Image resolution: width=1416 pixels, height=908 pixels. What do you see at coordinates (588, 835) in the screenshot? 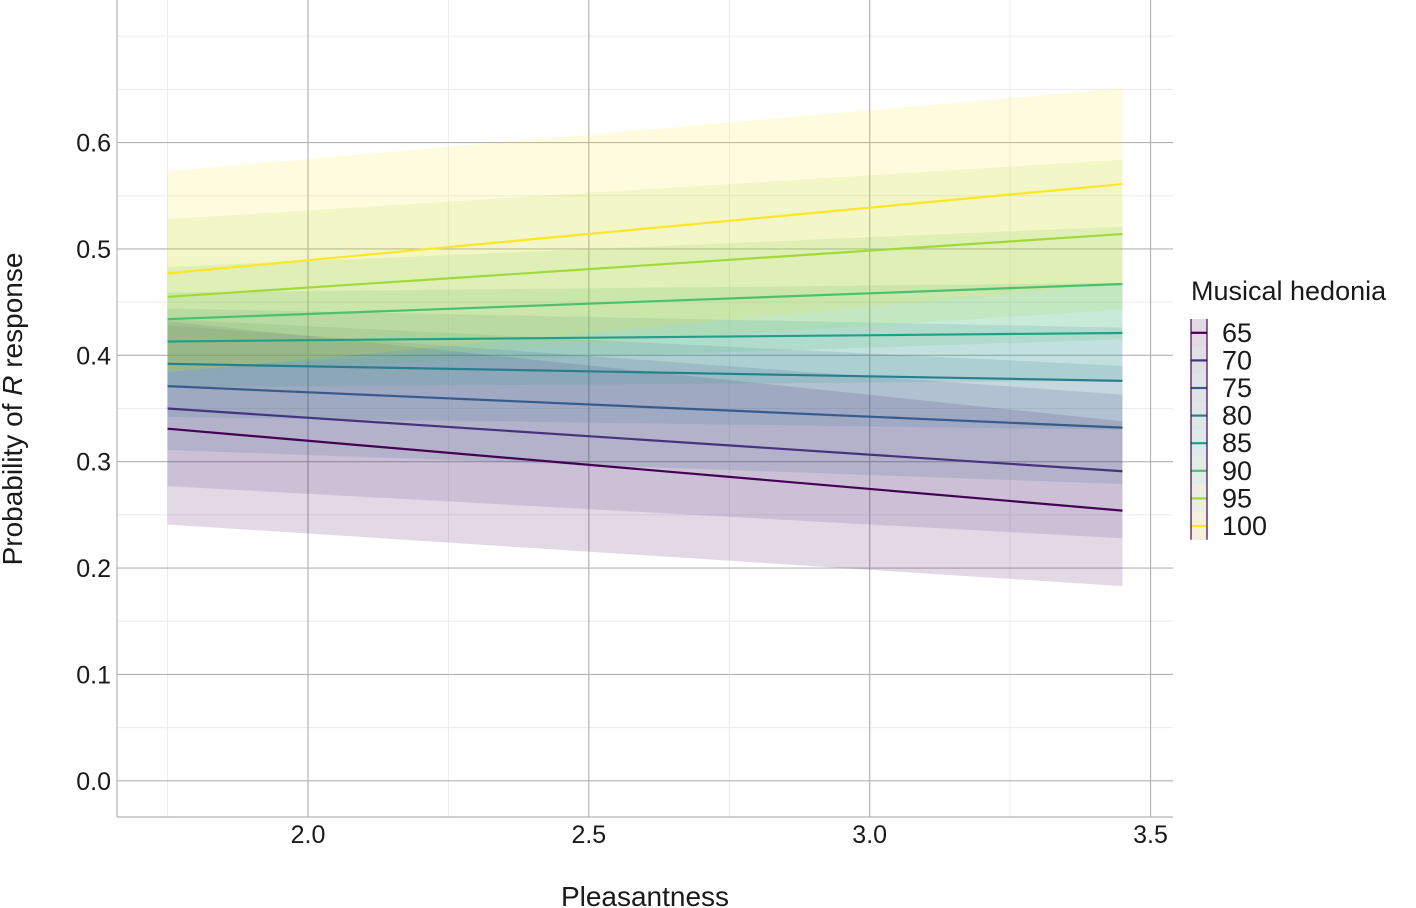
I see `x-tick-label: 2.5` at bounding box center [588, 835].